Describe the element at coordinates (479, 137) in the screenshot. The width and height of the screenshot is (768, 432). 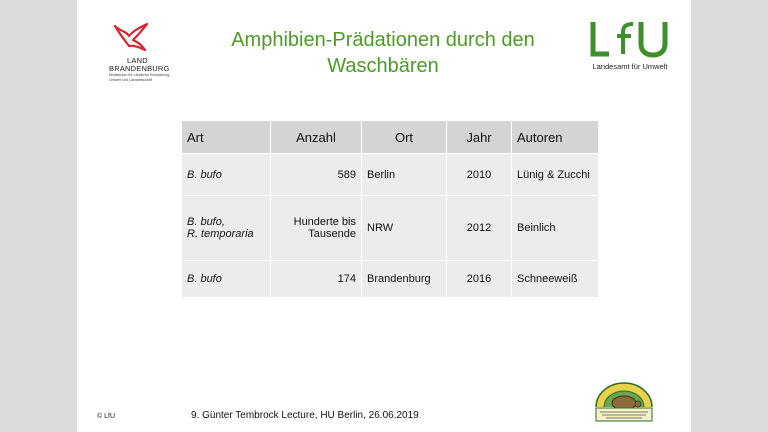
I see `header-jahr: Jahr` at that location.